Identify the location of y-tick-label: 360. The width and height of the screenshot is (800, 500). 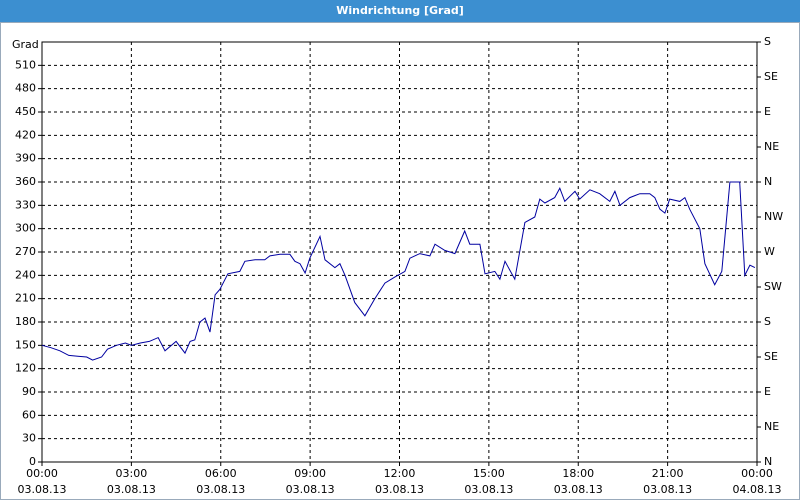
(25, 181).